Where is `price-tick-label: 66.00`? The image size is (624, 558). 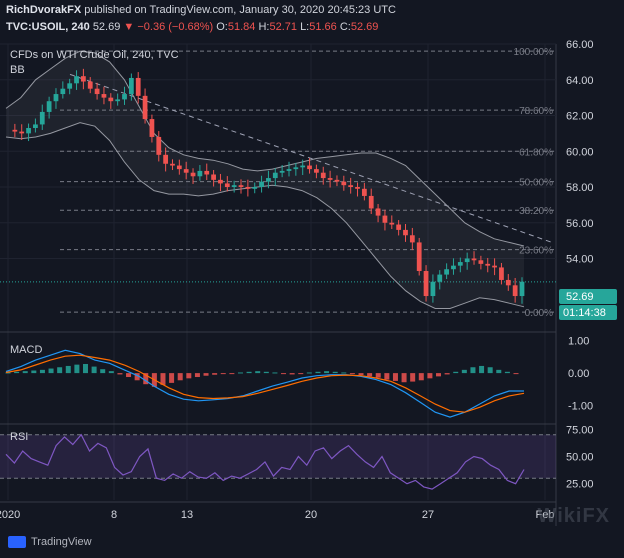
price-tick-label: 66.00 is located at coordinates (580, 45).